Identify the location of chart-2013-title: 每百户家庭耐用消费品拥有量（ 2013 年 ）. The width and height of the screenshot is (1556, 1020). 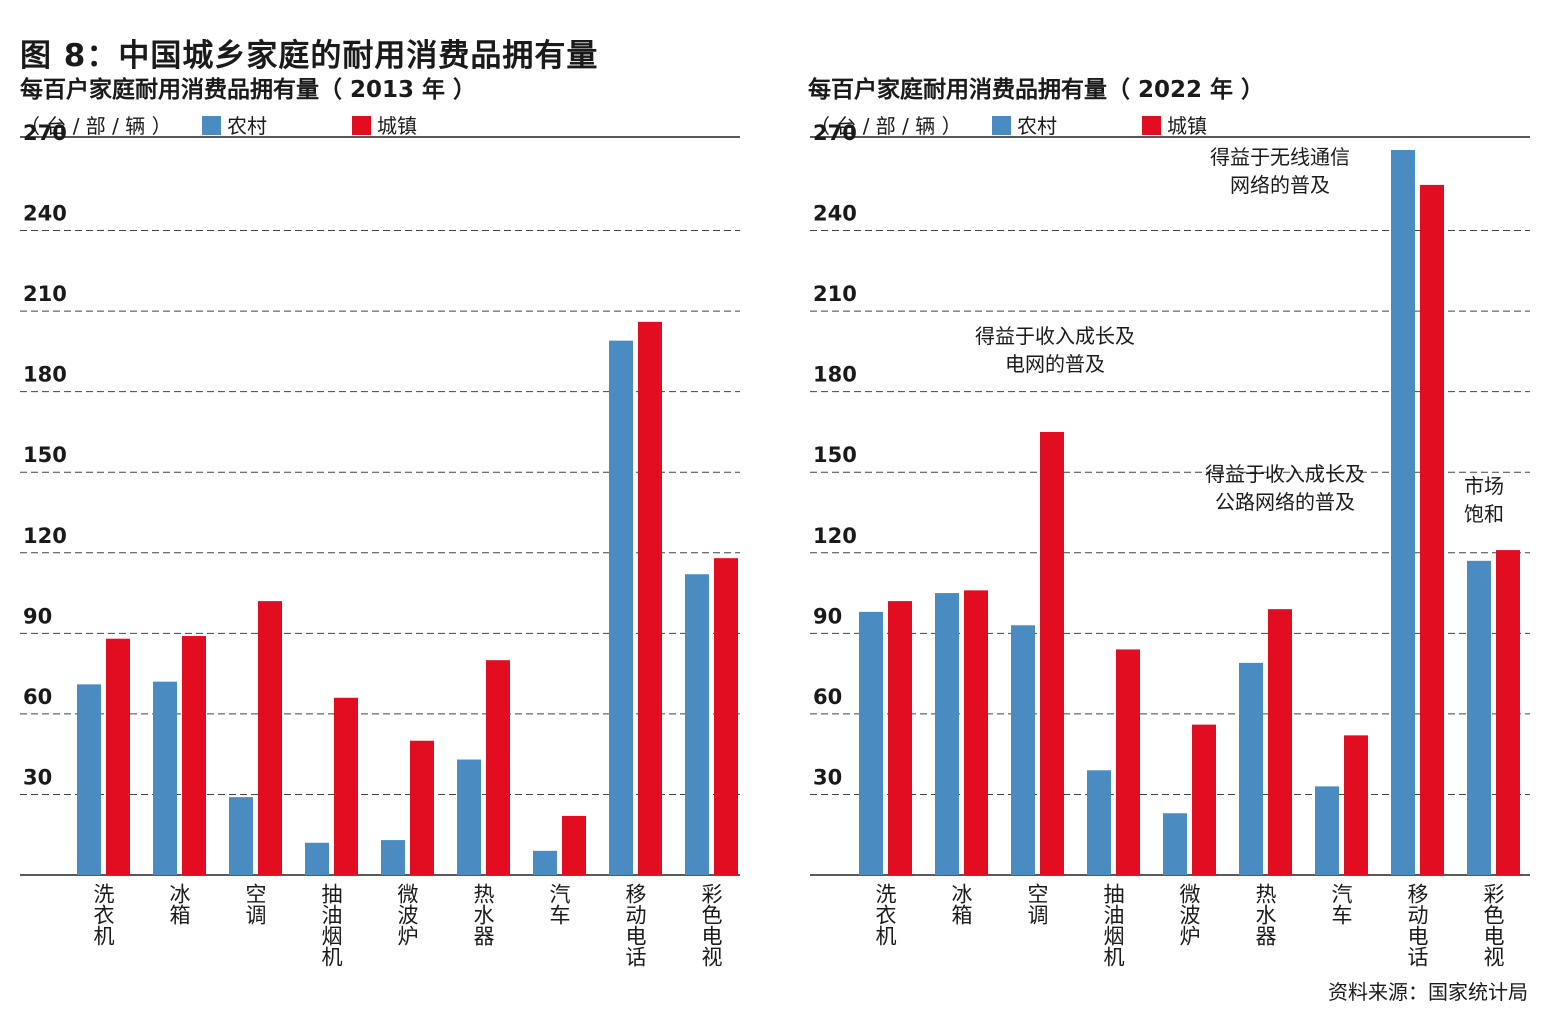
(248, 90).